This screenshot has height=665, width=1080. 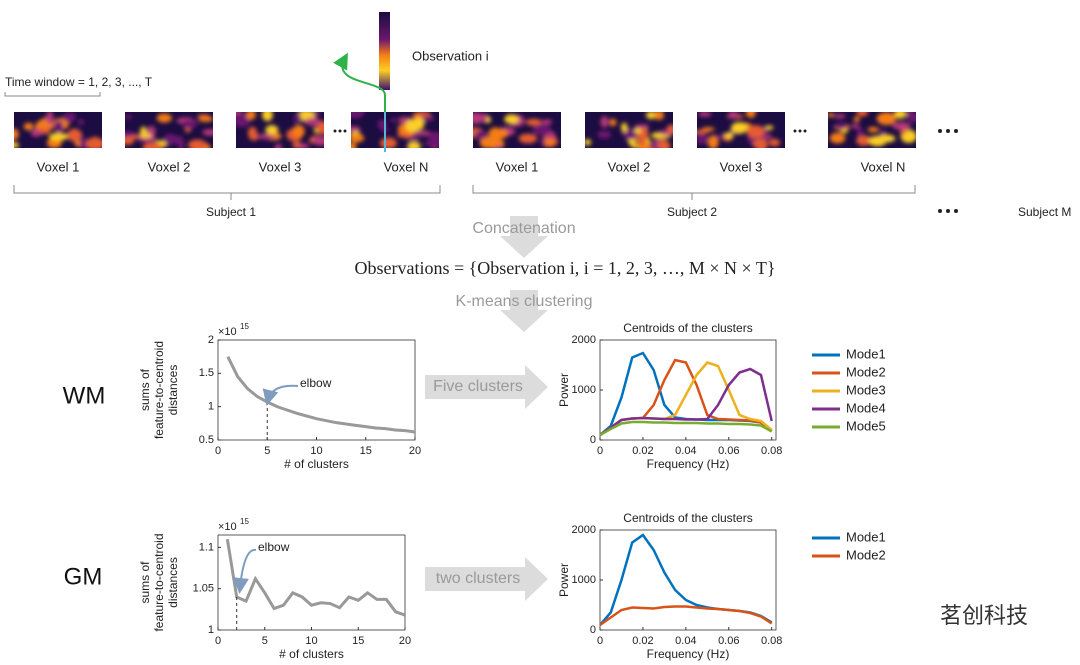 What do you see at coordinates (145, 582) in the screenshot?
I see `y-axis-label: sums of` at bounding box center [145, 582].